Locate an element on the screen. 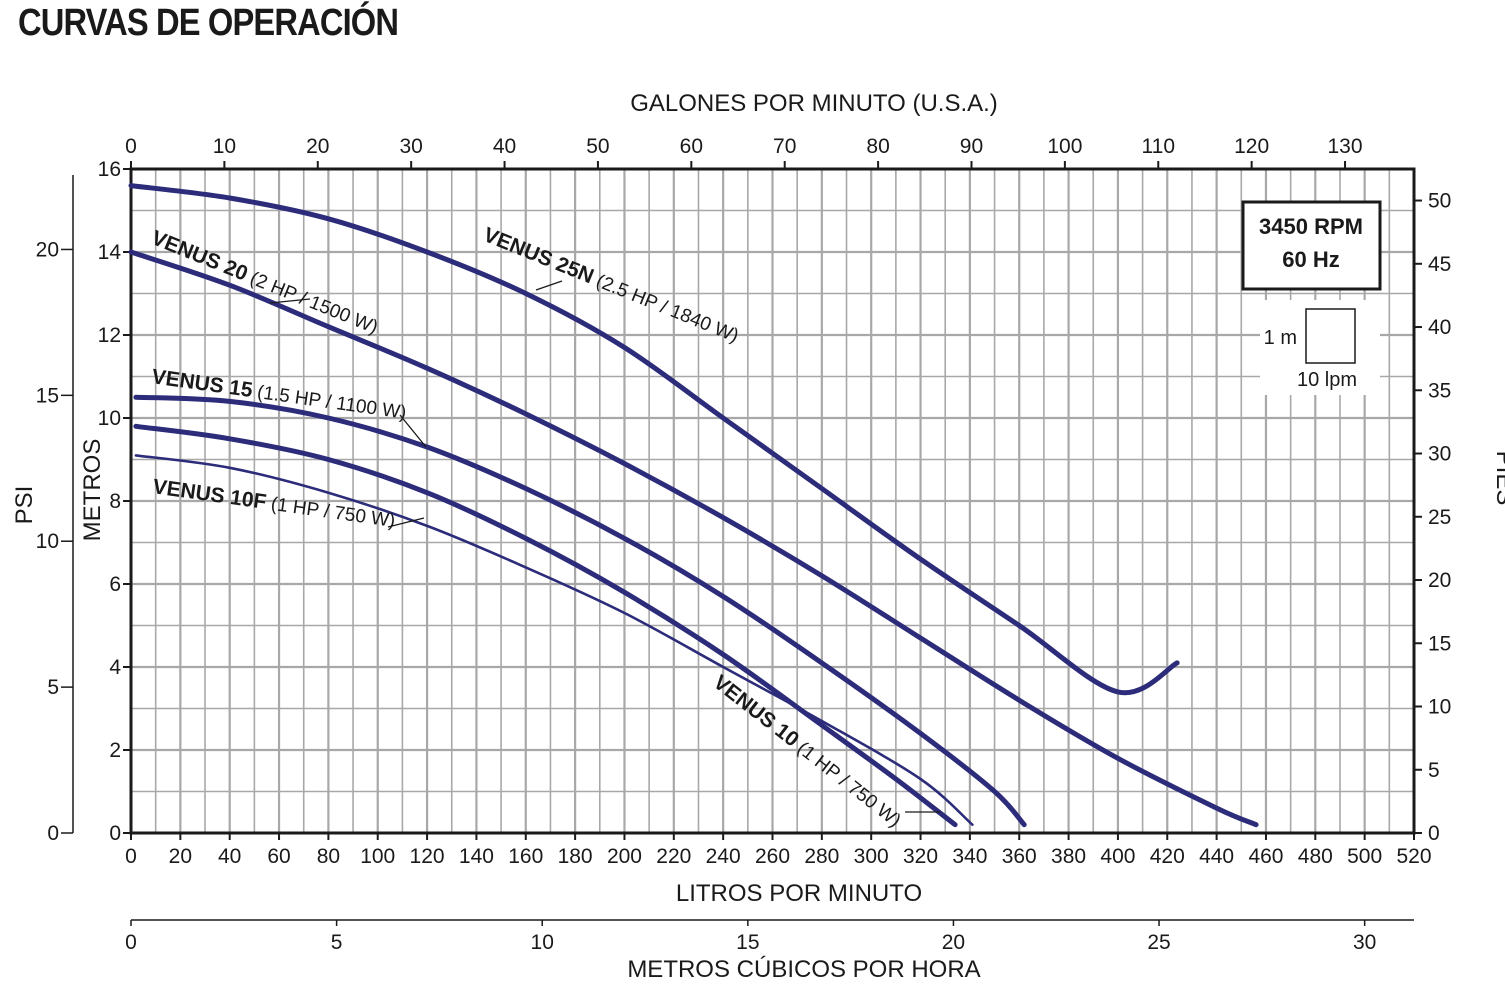 This screenshot has height=987, width=1505. rpm-label: 3450 RPM is located at coordinates (1311, 226).